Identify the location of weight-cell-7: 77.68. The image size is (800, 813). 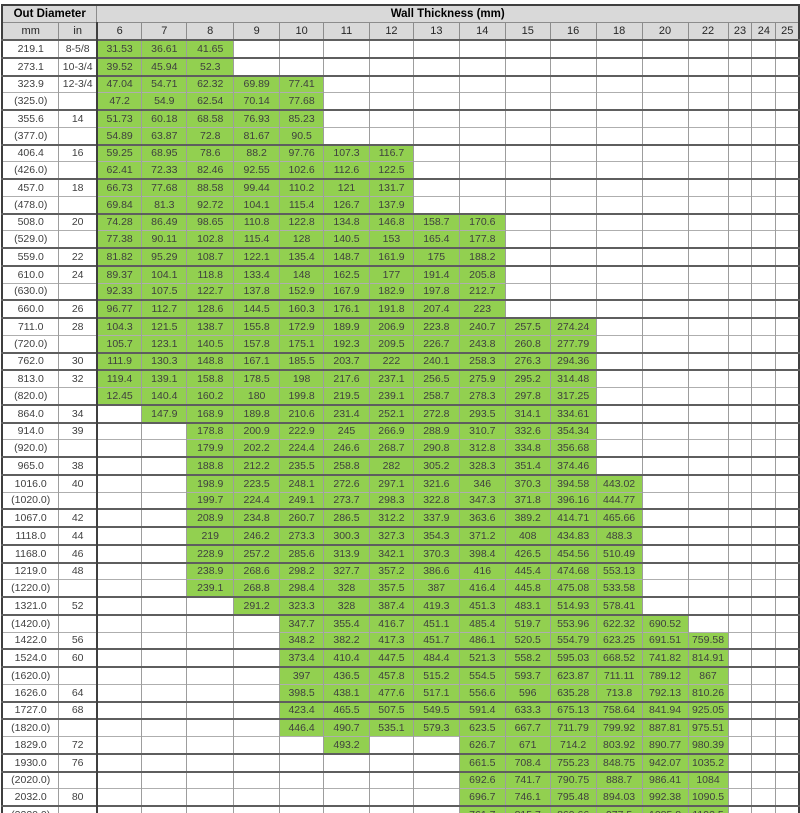
(164, 187).